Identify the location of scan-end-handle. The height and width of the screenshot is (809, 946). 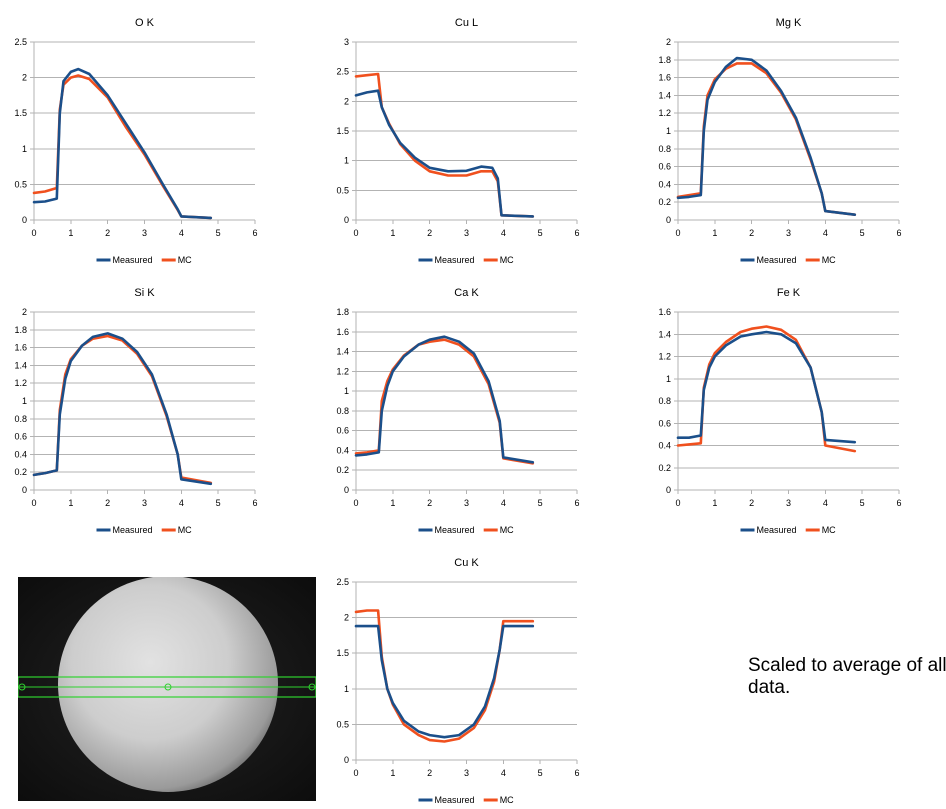
(312, 687).